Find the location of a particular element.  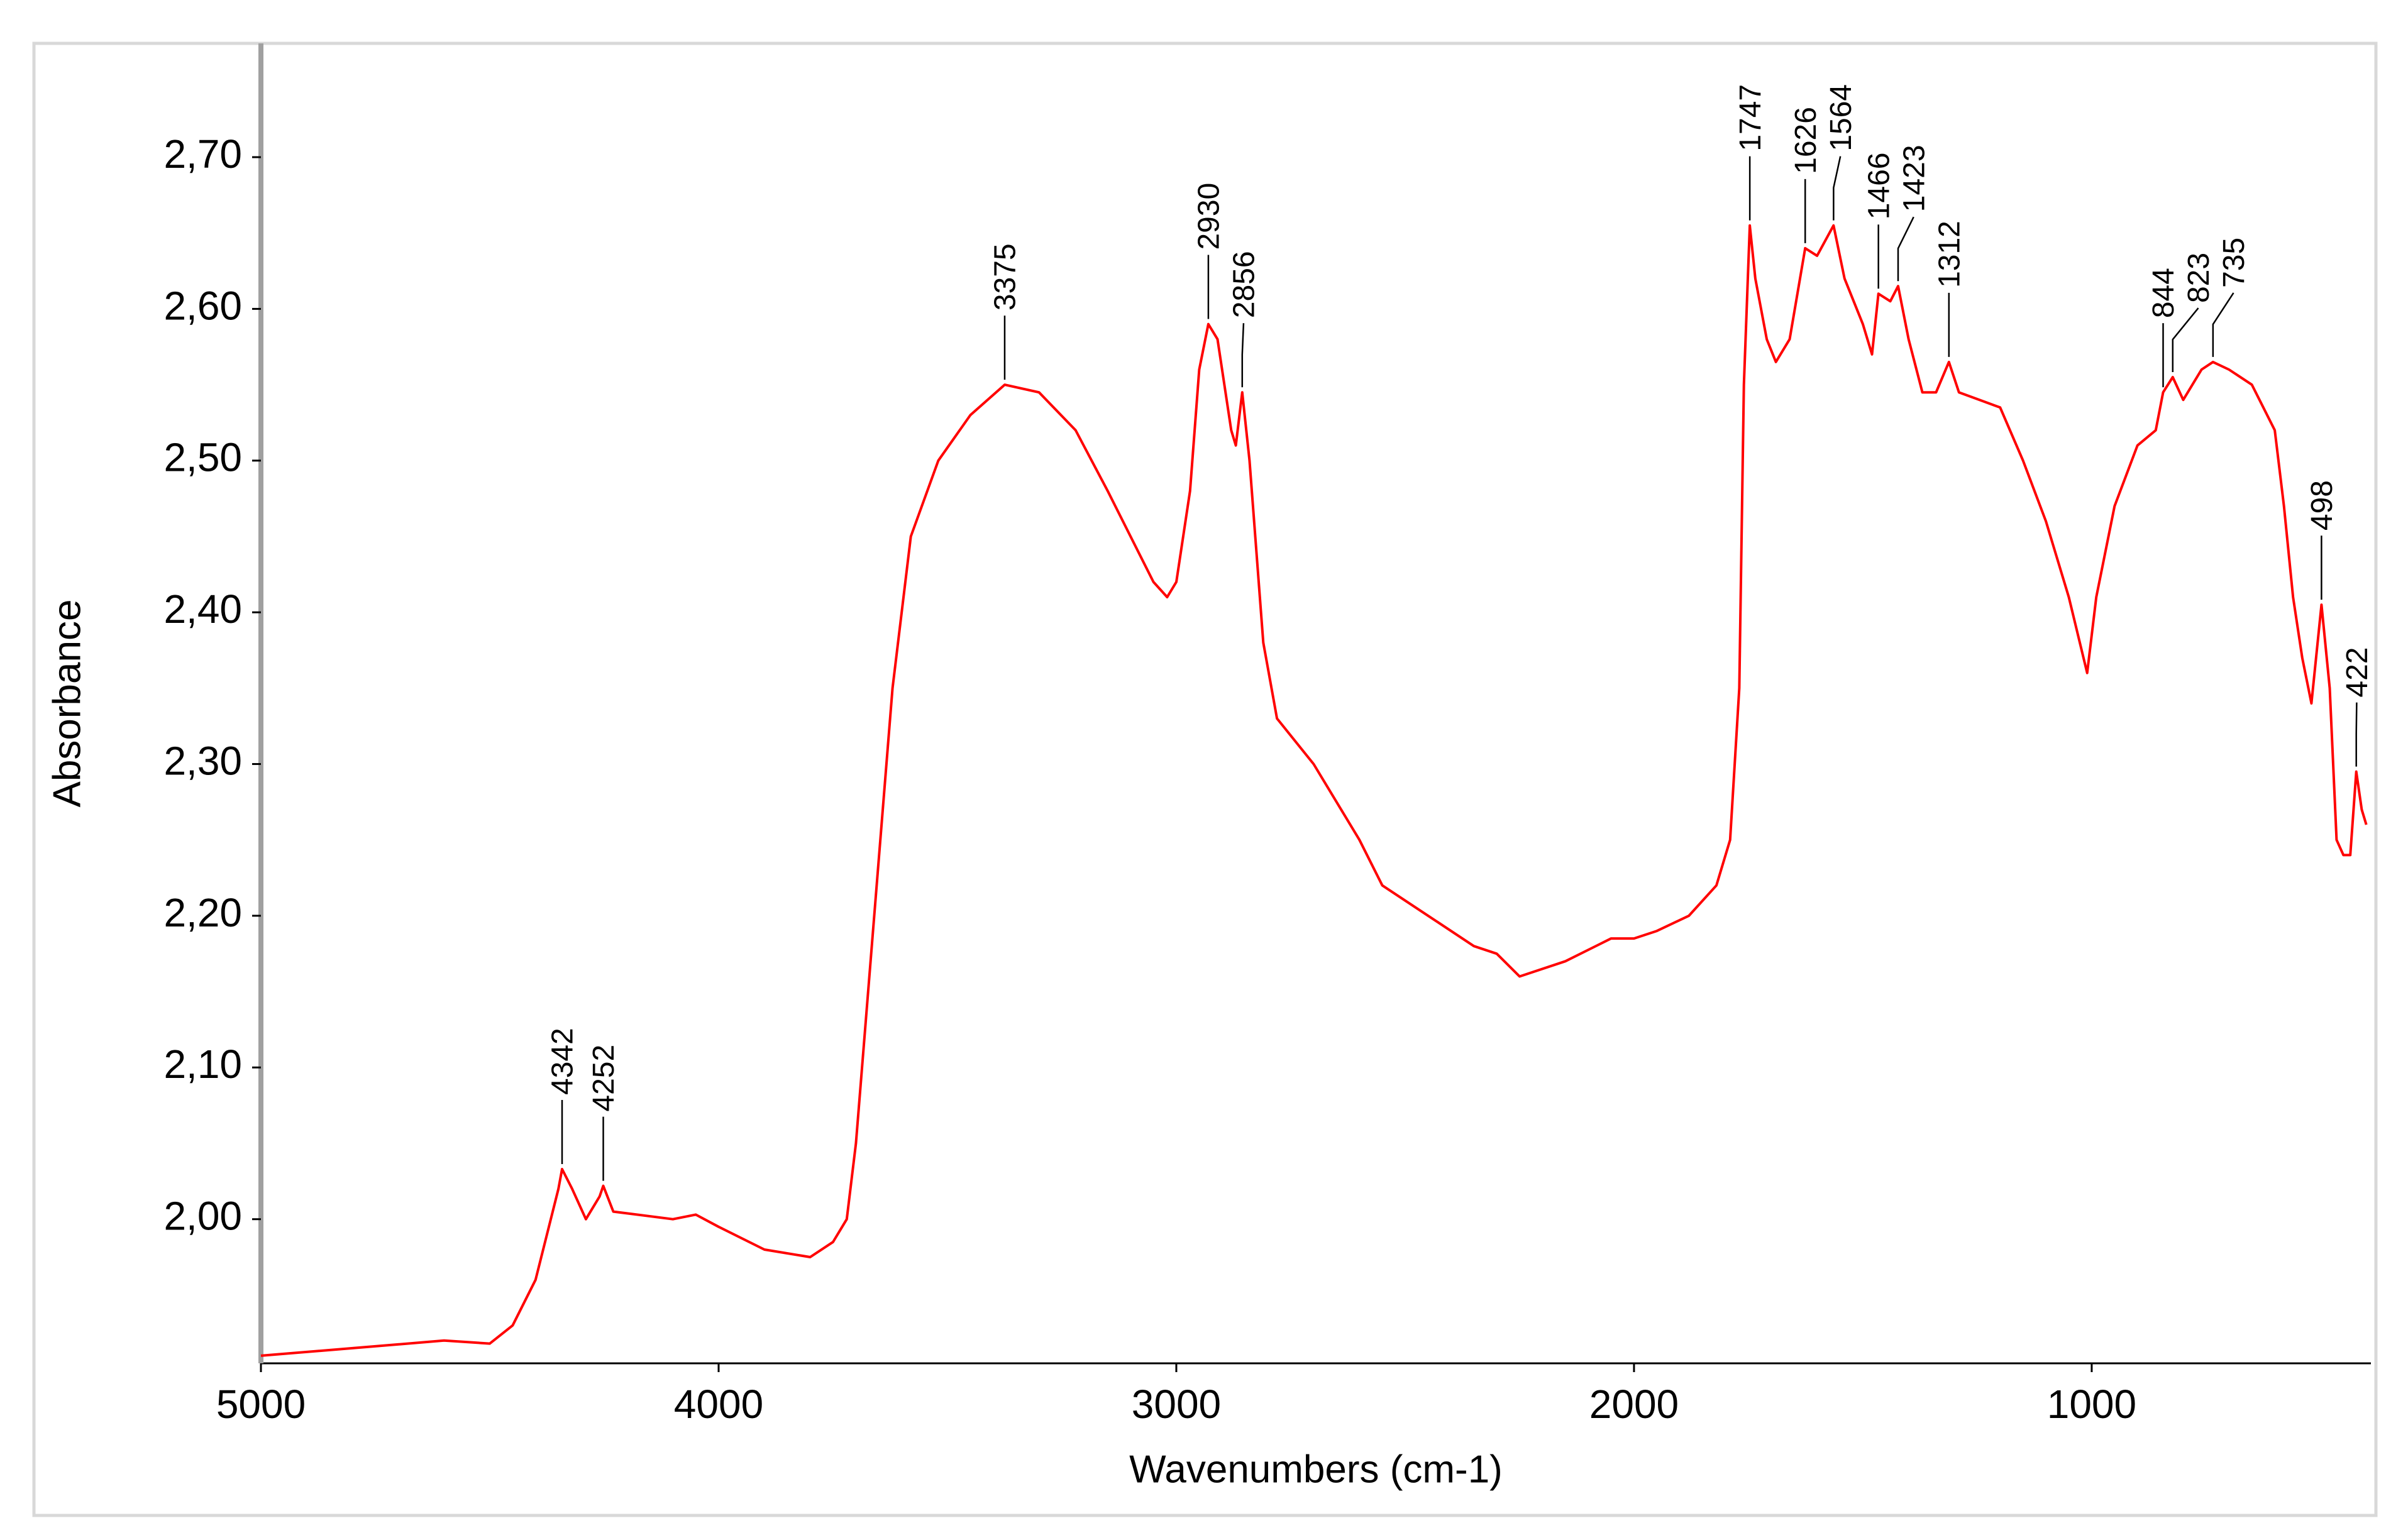

peak-label: 1466 is located at coordinates (1879, 185).